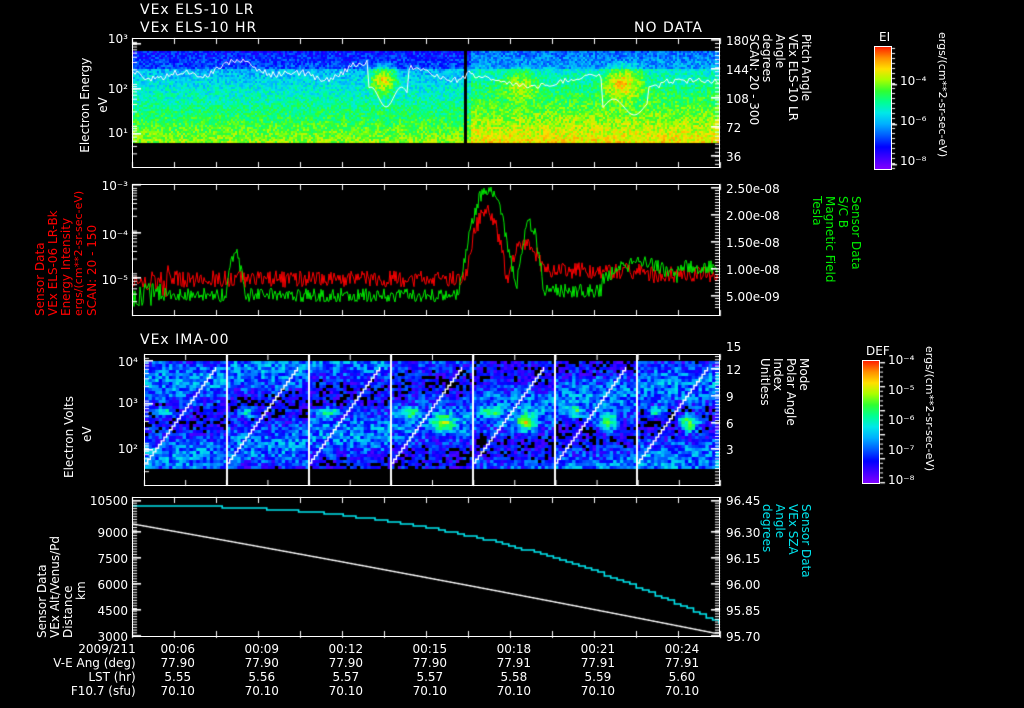 This screenshot has width=1024, height=708. I want to click on footer-cell: 5.60, so click(682, 677).